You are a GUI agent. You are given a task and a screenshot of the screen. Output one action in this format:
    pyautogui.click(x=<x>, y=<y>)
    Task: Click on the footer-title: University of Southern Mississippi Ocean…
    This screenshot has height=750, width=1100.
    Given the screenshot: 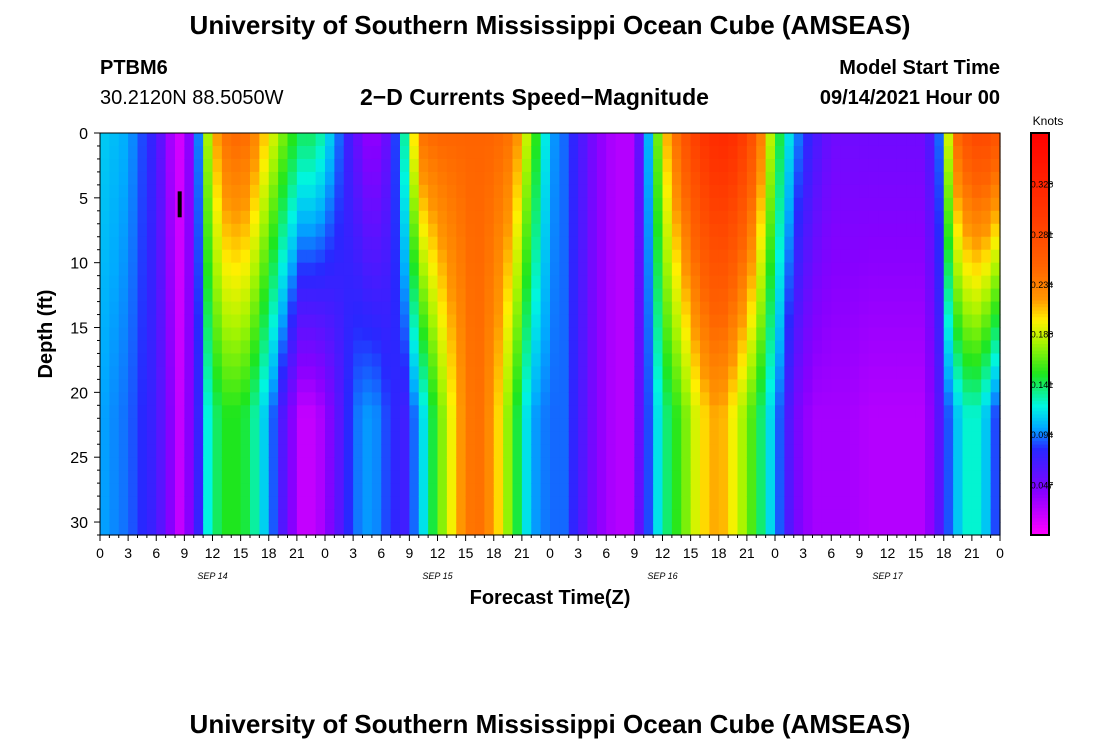 What is the action you would take?
    pyautogui.click(x=550, y=724)
    